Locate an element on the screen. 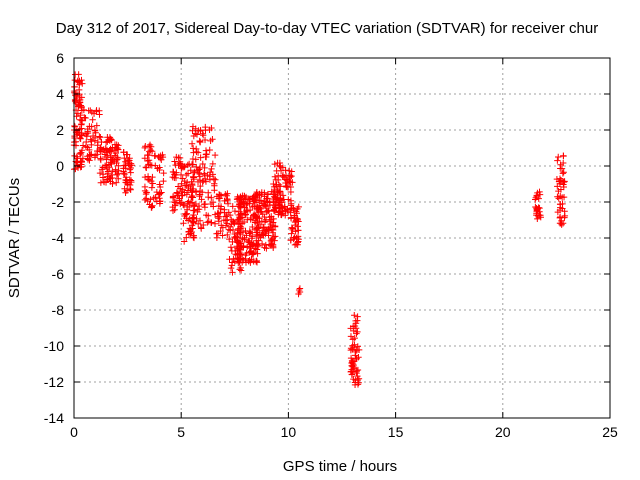  x-tick-label: 10 is located at coordinates (289, 432).